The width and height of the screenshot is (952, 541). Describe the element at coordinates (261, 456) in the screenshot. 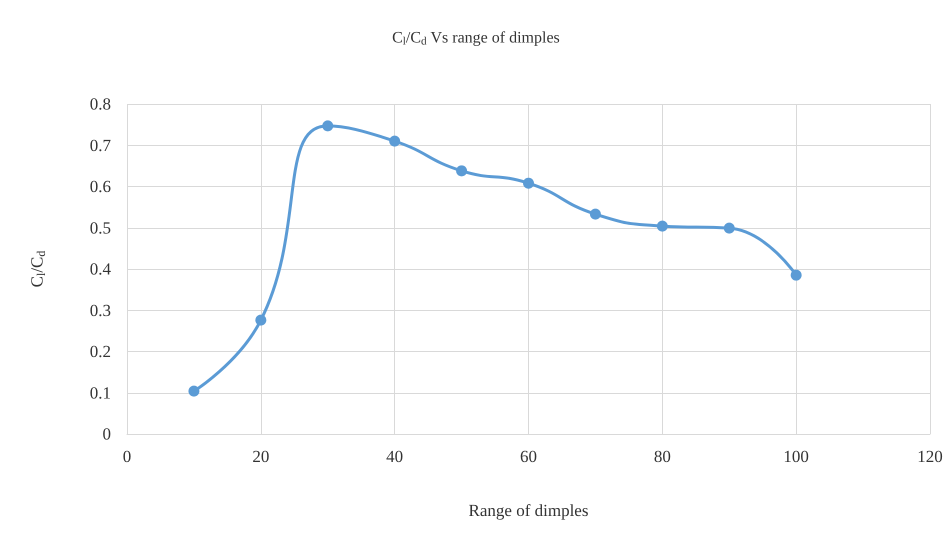

I see `x-tick-label: 20` at that location.